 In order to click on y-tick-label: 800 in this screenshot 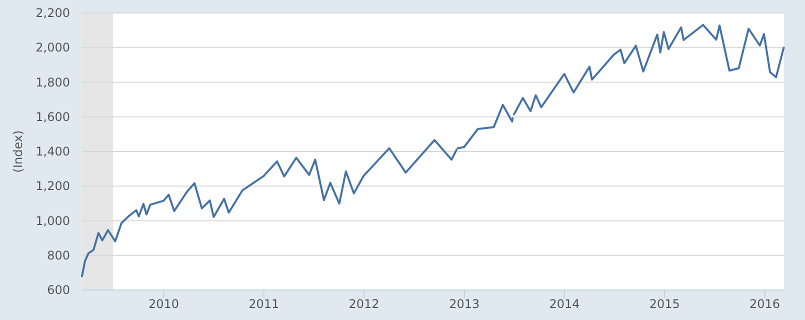, I will do `click(58, 255)`.